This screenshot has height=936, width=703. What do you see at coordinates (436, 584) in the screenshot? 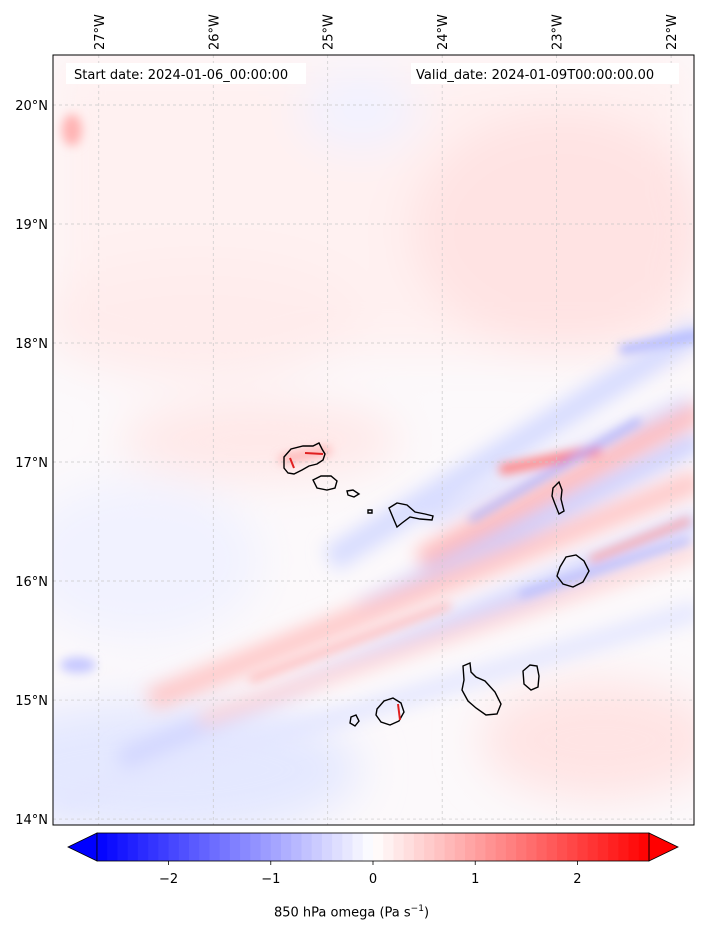
I see `coastlines` at bounding box center [436, 584].